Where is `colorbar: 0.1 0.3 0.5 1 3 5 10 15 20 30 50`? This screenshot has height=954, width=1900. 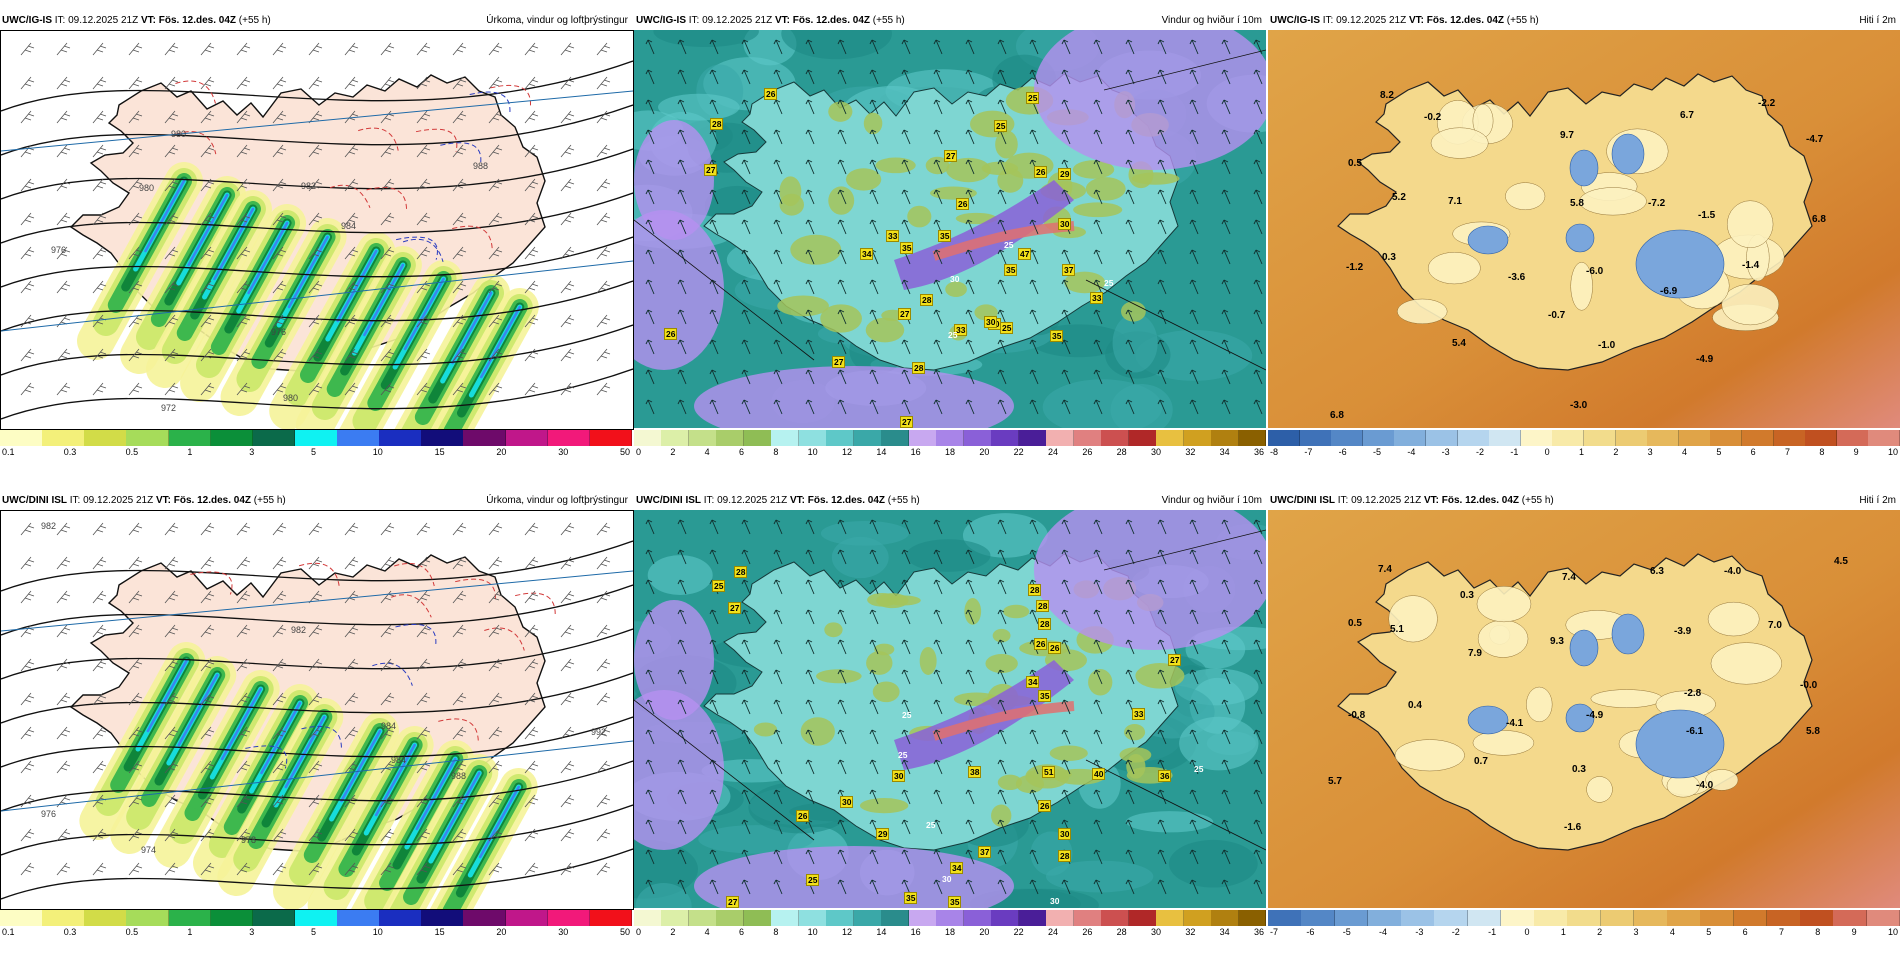
colorbar: 0.1 0.3 0.5 1 3 5 10 15 20 30 50 is located at coordinates (316, 446).